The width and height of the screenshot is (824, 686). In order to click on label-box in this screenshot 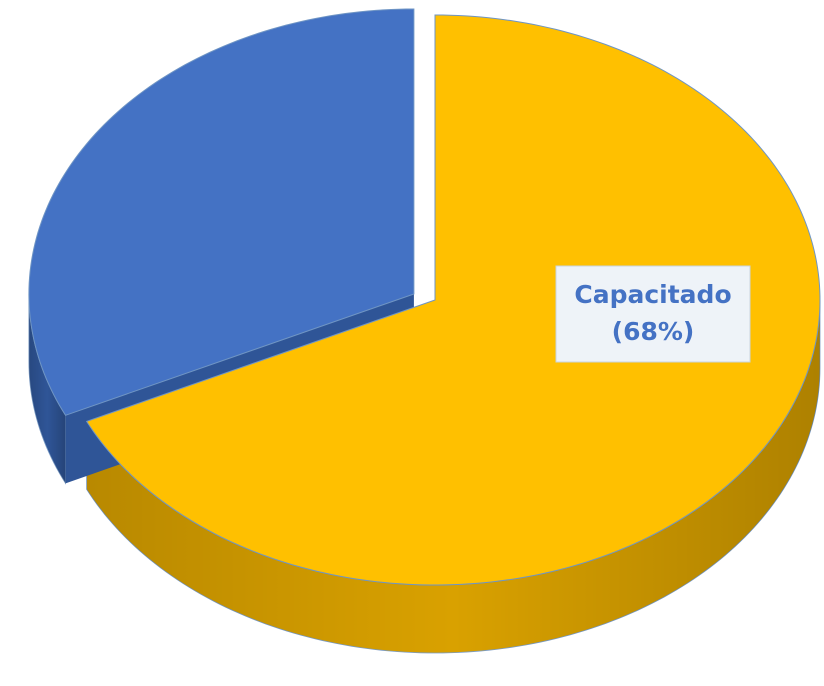, I will do `click(653, 314)`.